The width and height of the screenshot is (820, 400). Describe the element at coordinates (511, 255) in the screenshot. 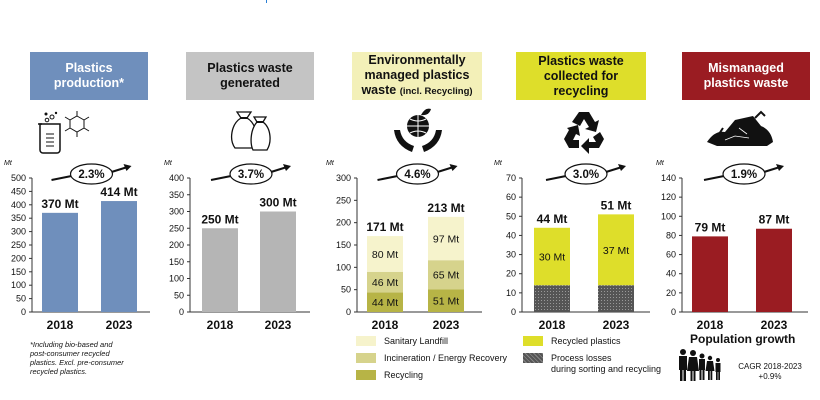

I see `y-tick-label: 30` at that location.